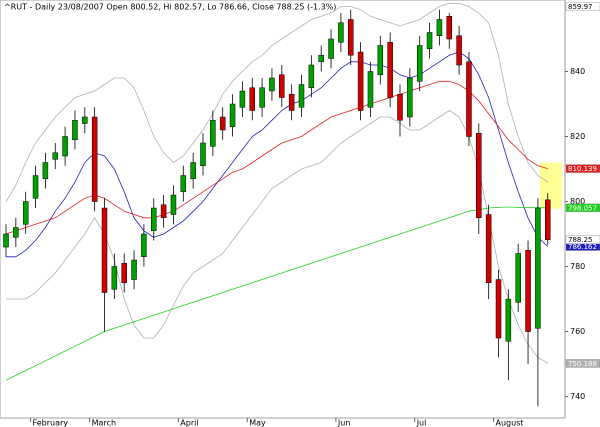 The height and width of the screenshot is (427, 600). I want to click on high-marker-label-bg, so click(582, 6).